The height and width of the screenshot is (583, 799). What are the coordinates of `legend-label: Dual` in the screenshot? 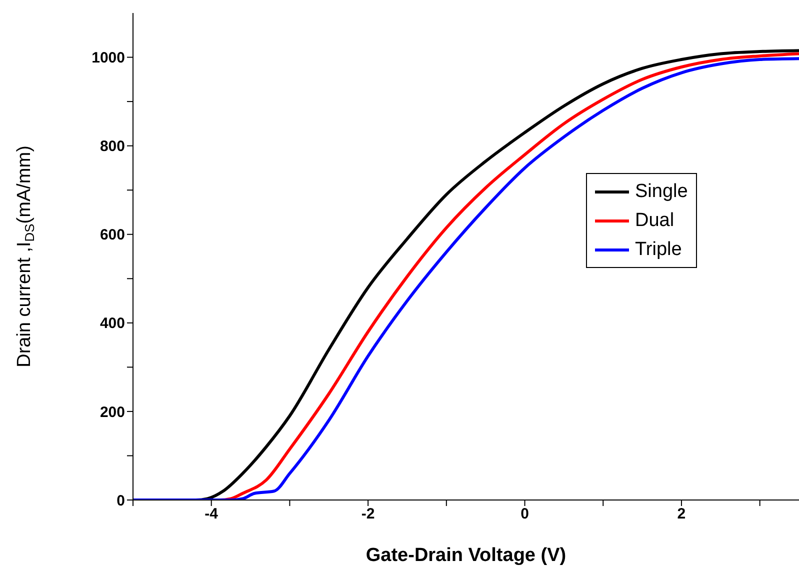 It's located at (654, 221).